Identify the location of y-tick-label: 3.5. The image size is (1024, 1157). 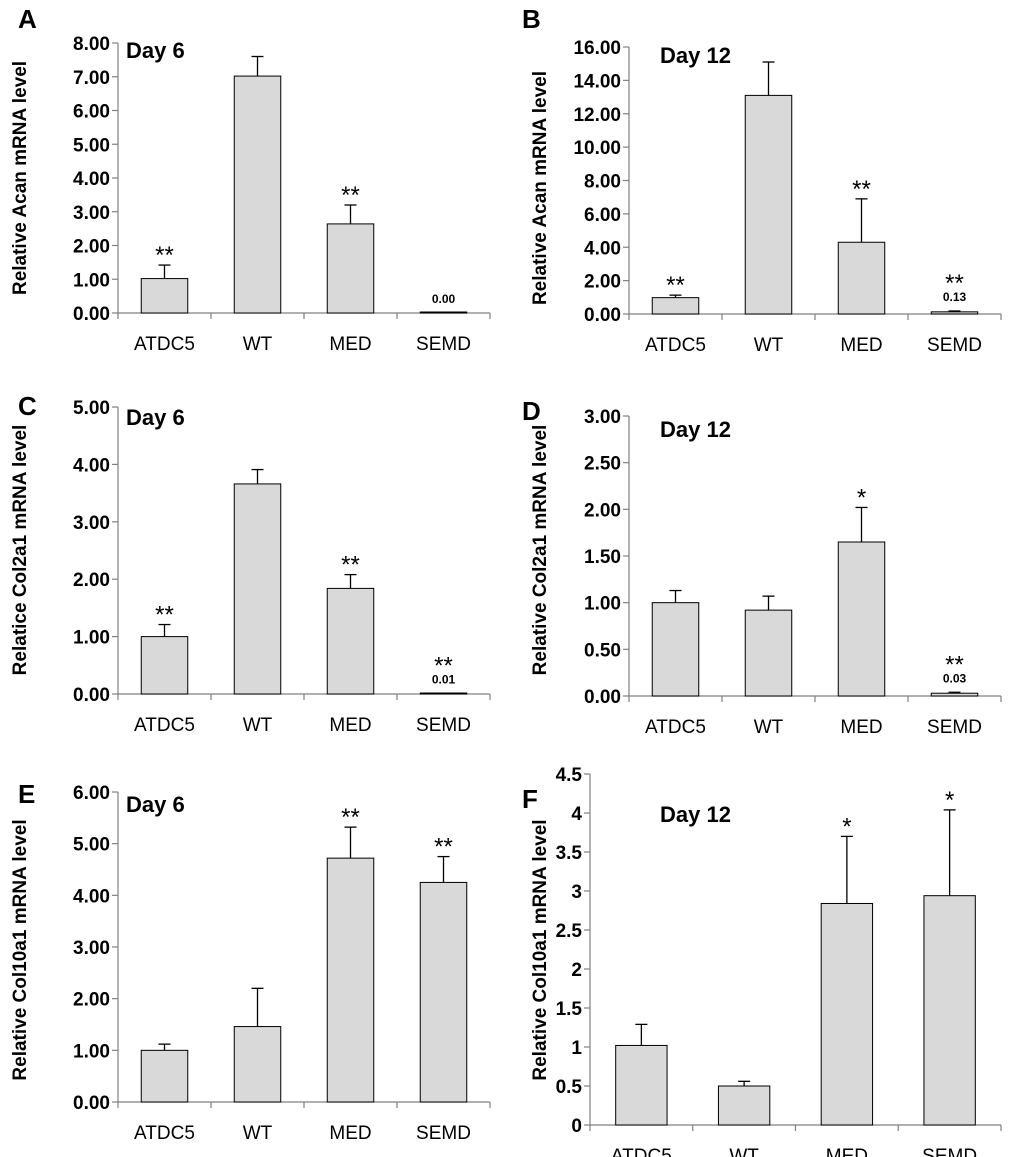
(569, 853).